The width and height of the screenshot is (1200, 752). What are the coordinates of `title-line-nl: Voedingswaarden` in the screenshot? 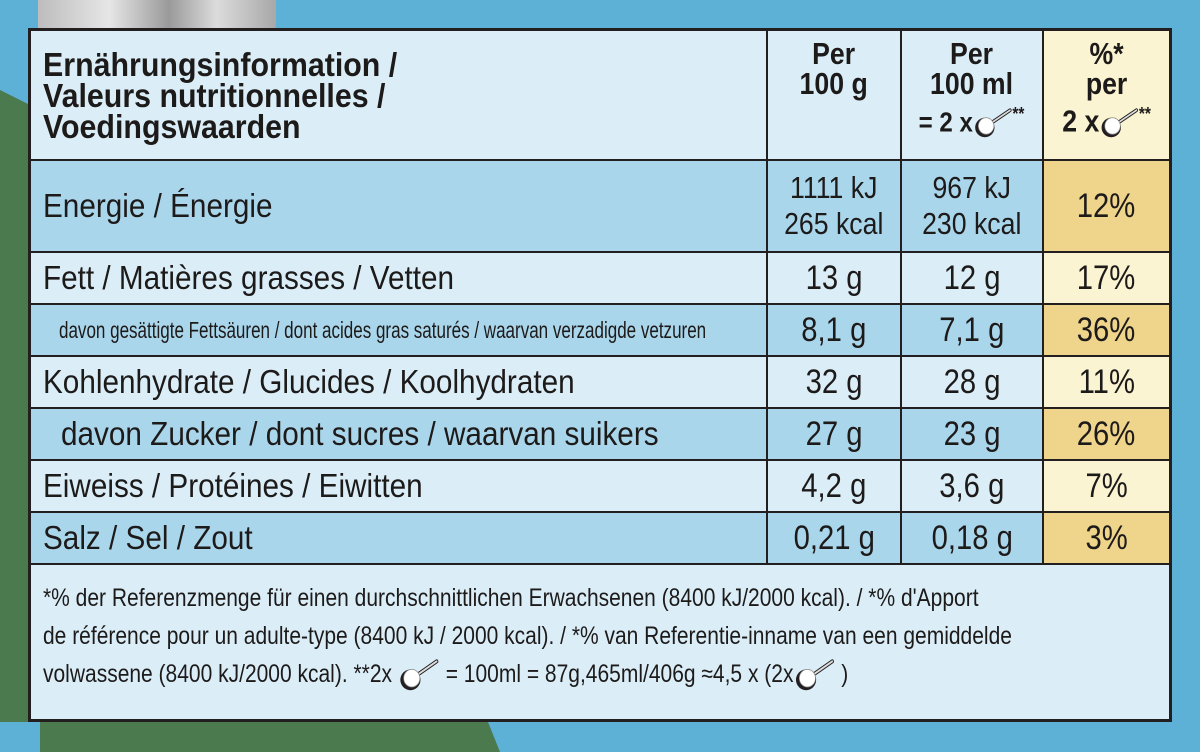 It's located at (172, 126).